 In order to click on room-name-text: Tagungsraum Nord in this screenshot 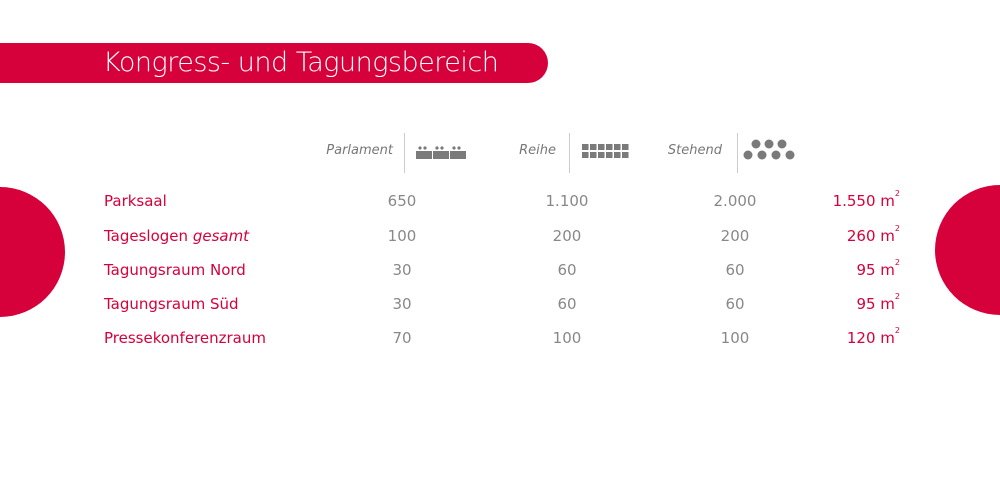, I will do `click(175, 270)`.